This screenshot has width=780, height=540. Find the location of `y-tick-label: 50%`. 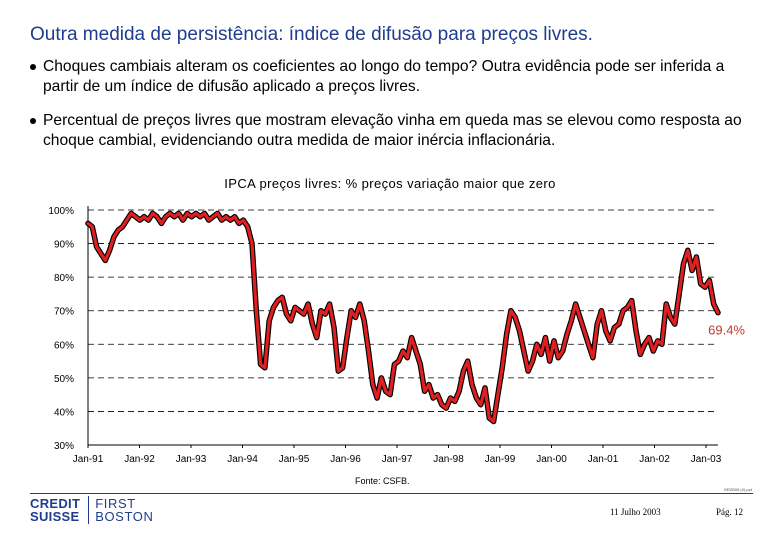

y-tick-label: 50% is located at coordinates (64, 379).